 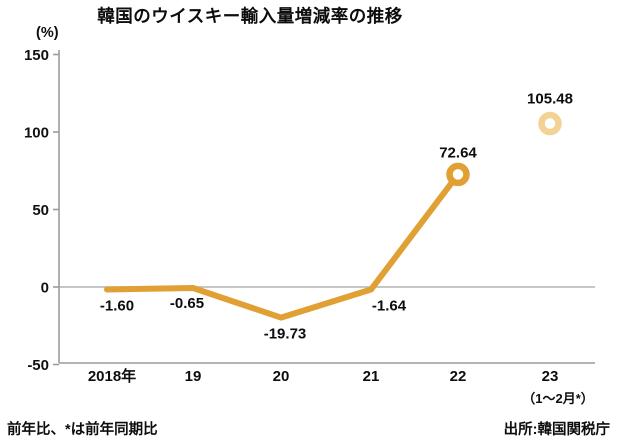 I want to click on x-sub-label: （1～2月*）, so click(x=558, y=398).